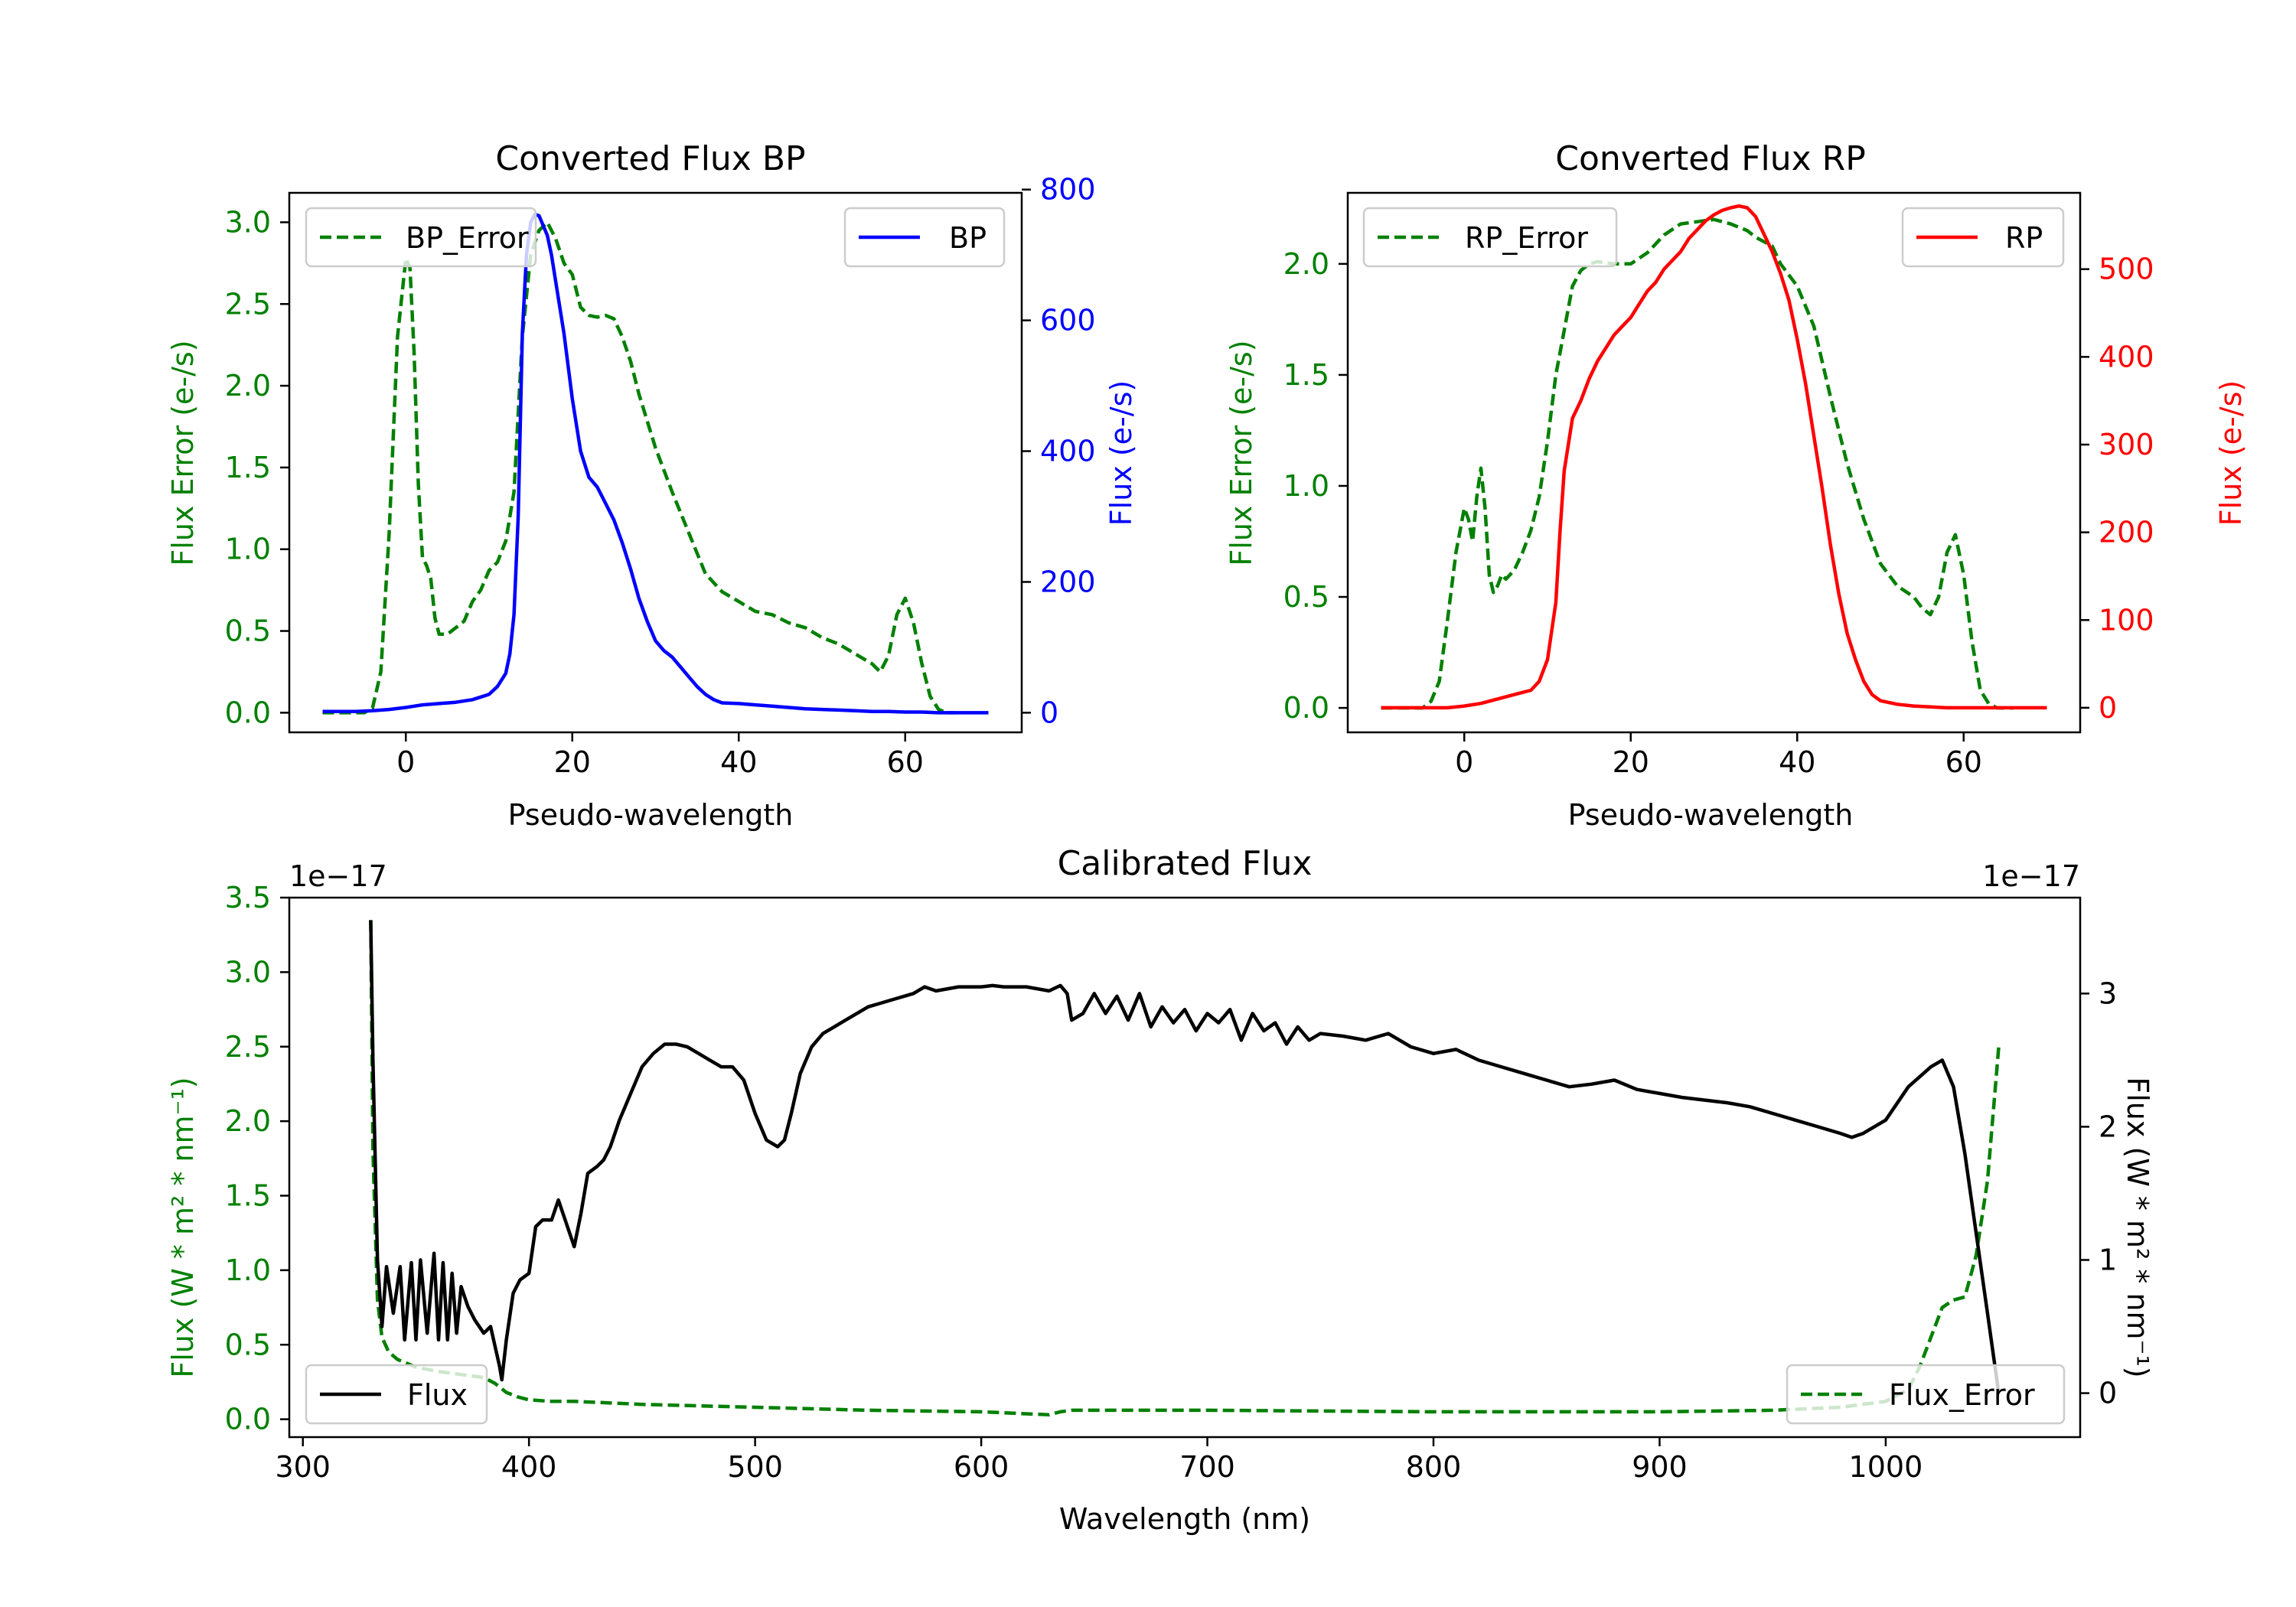 The height and width of the screenshot is (1607, 2296). What do you see at coordinates (437, 1395) in the screenshot?
I see `calibrated-legend-left-label: Flux` at bounding box center [437, 1395].